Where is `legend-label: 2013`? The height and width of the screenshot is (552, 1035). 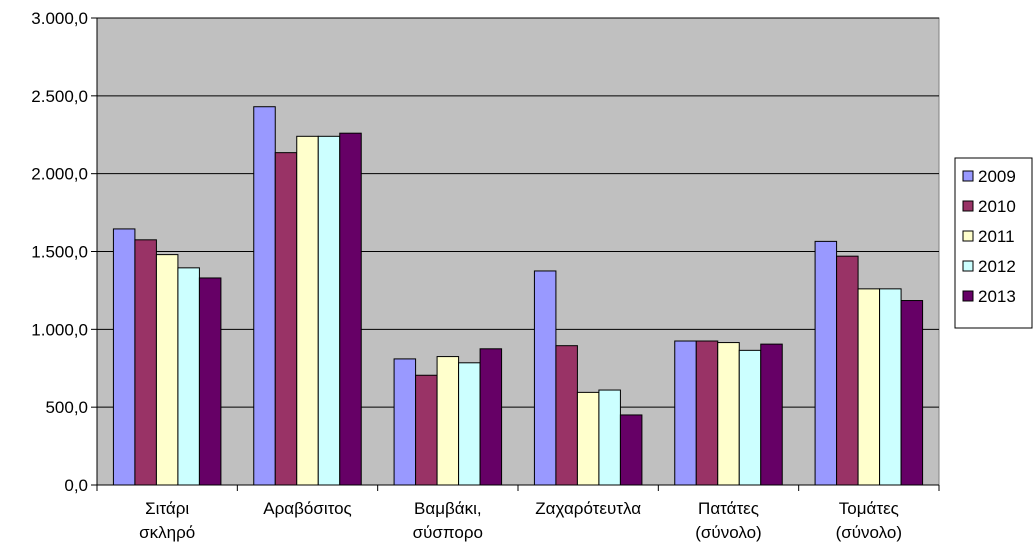 legend-label: 2013 is located at coordinates (997, 296).